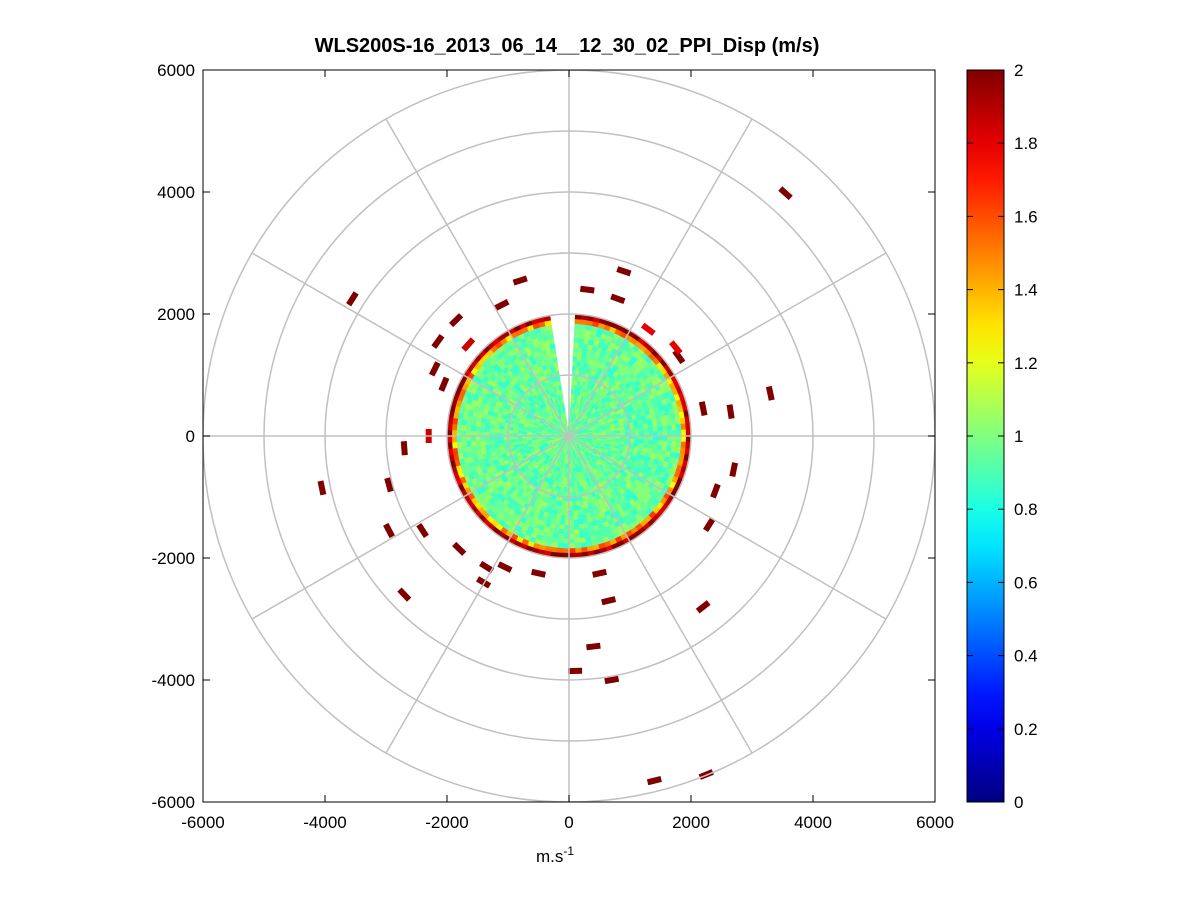  What do you see at coordinates (1018, 436) in the screenshot?
I see `colorbar-tick-label: 1` at bounding box center [1018, 436].